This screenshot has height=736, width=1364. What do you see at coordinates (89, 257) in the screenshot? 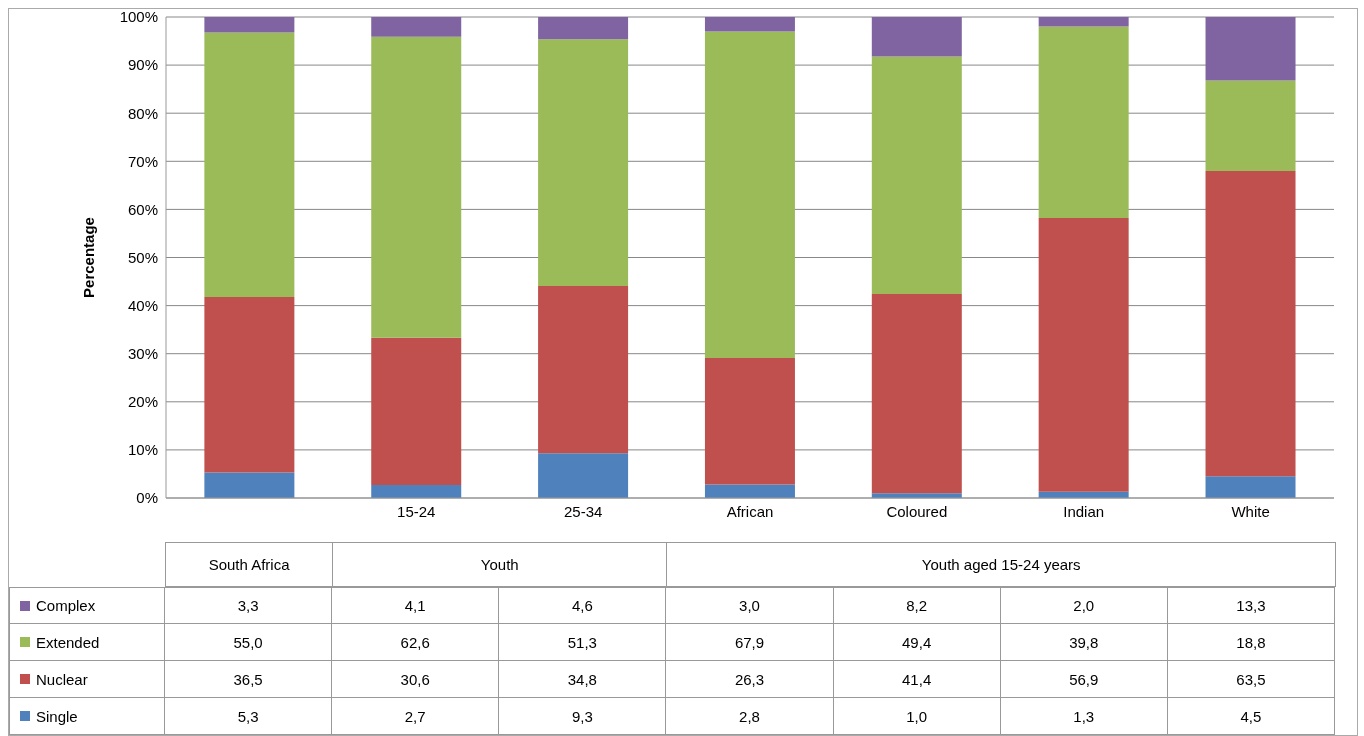
I see `y-axis-title: Percentage` at bounding box center [89, 257].